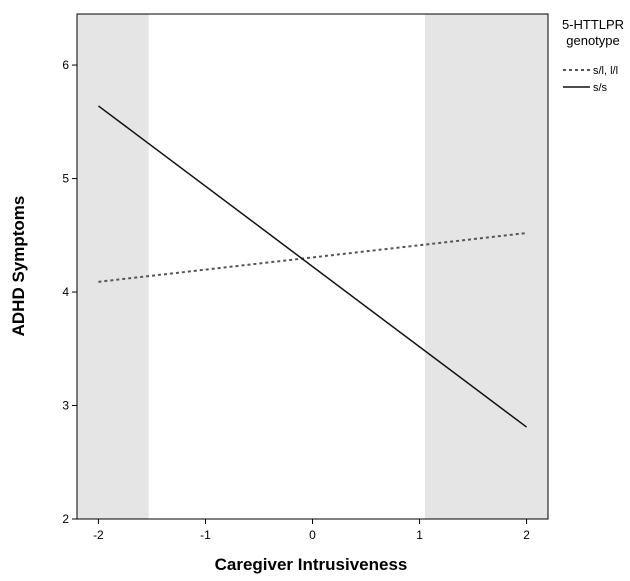 This screenshot has width=630, height=581. I want to click on x-tick-label: -2, so click(98, 535).